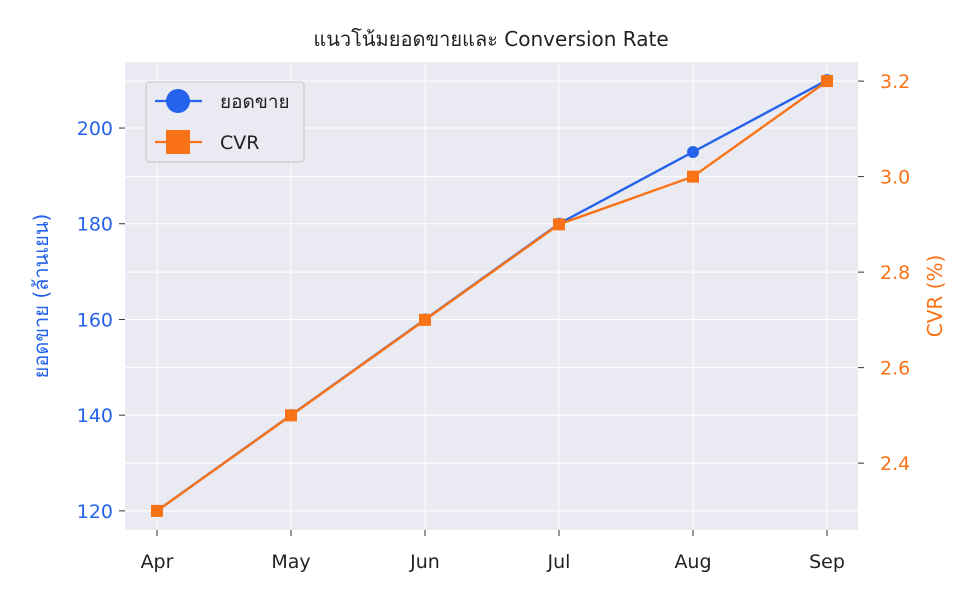 The width and height of the screenshot is (975, 600). I want to click on legend-marker-cvr, so click(178, 142).